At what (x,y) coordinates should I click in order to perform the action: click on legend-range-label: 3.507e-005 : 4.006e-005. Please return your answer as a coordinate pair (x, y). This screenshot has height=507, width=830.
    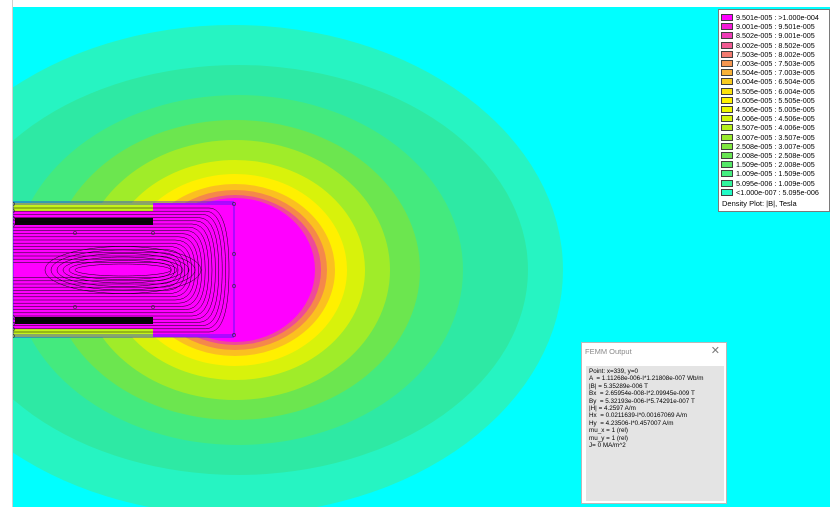
    Looking at the image, I should click on (775, 128).